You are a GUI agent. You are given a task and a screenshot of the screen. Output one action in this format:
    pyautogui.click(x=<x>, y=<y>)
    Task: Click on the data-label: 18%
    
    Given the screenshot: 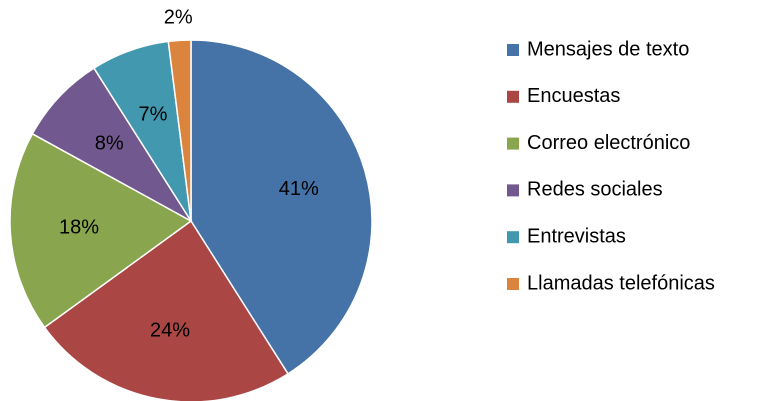 What is the action you would take?
    pyautogui.click(x=79, y=227)
    